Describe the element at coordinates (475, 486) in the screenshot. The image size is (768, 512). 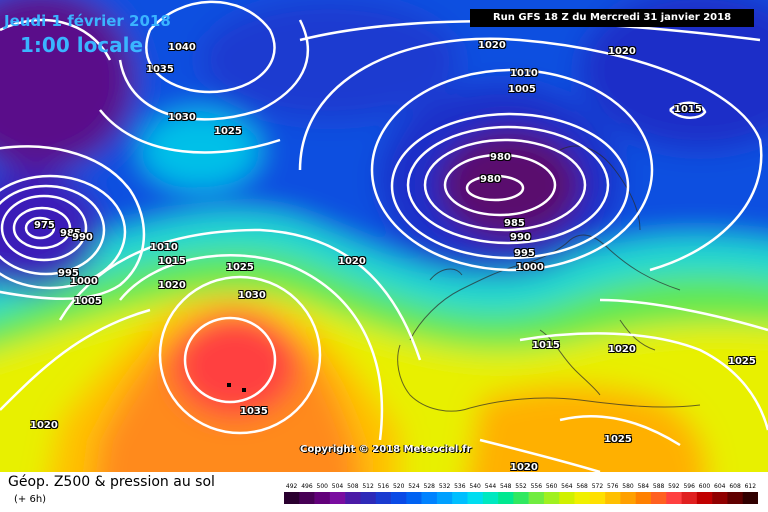
I see `legend-label: 540` at that location.